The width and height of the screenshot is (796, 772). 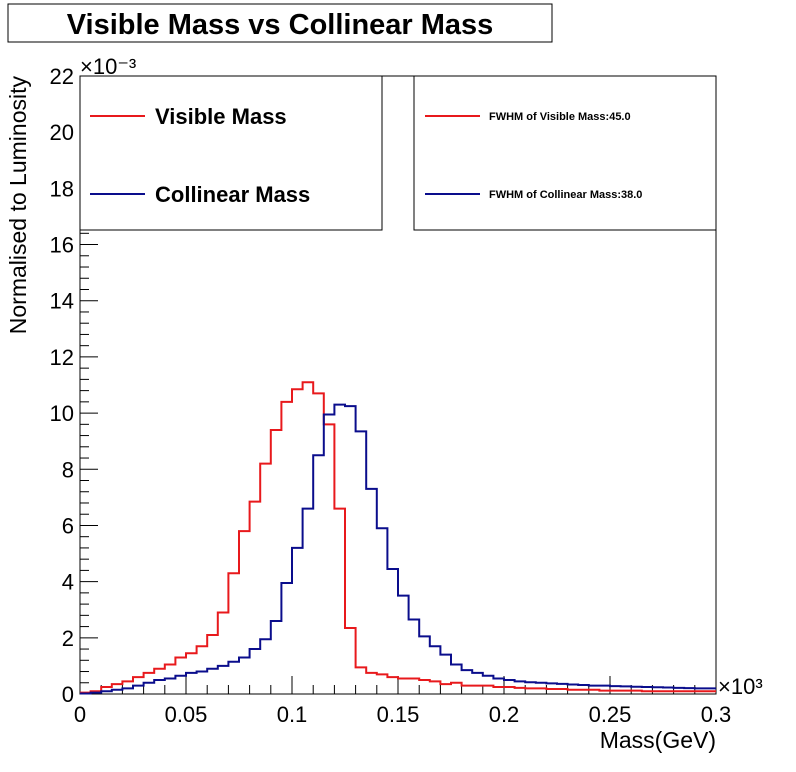 I want to click on legend-fwhm-box, so click(x=565, y=153).